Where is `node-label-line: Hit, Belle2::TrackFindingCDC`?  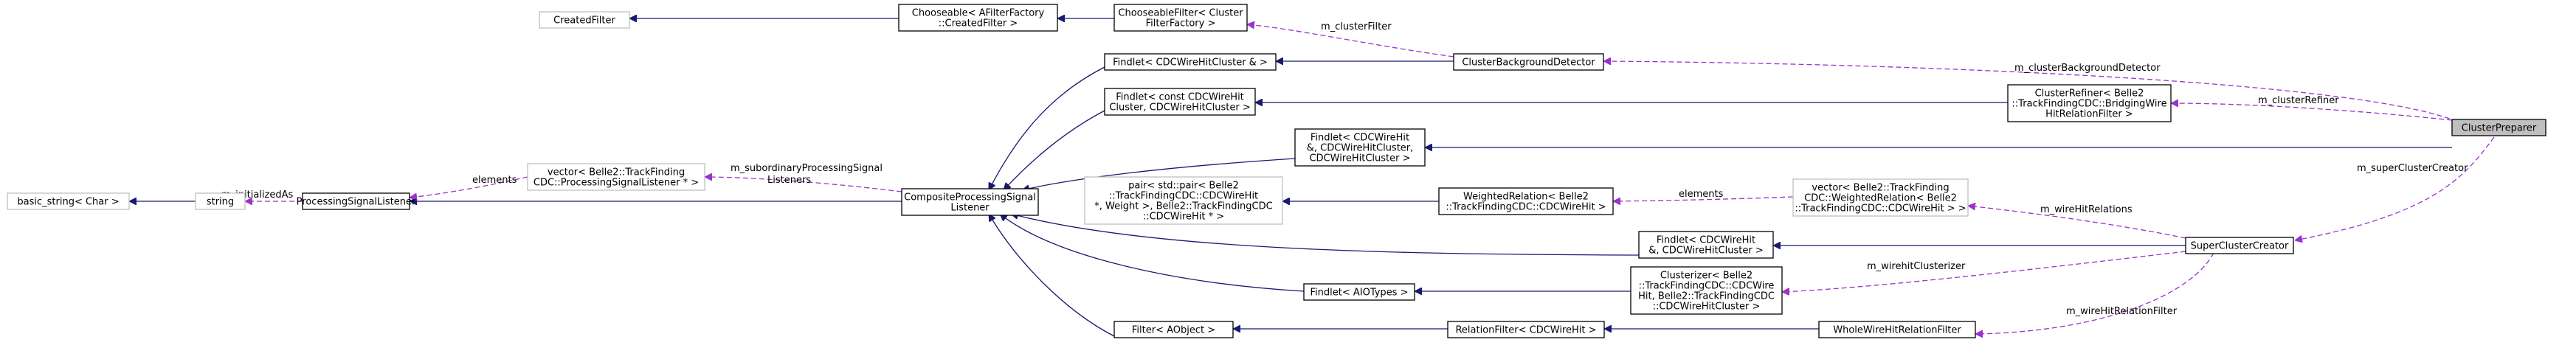 node-label-line: Hit, Belle2::TrackFindingCDC is located at coordinates (1707, 296).